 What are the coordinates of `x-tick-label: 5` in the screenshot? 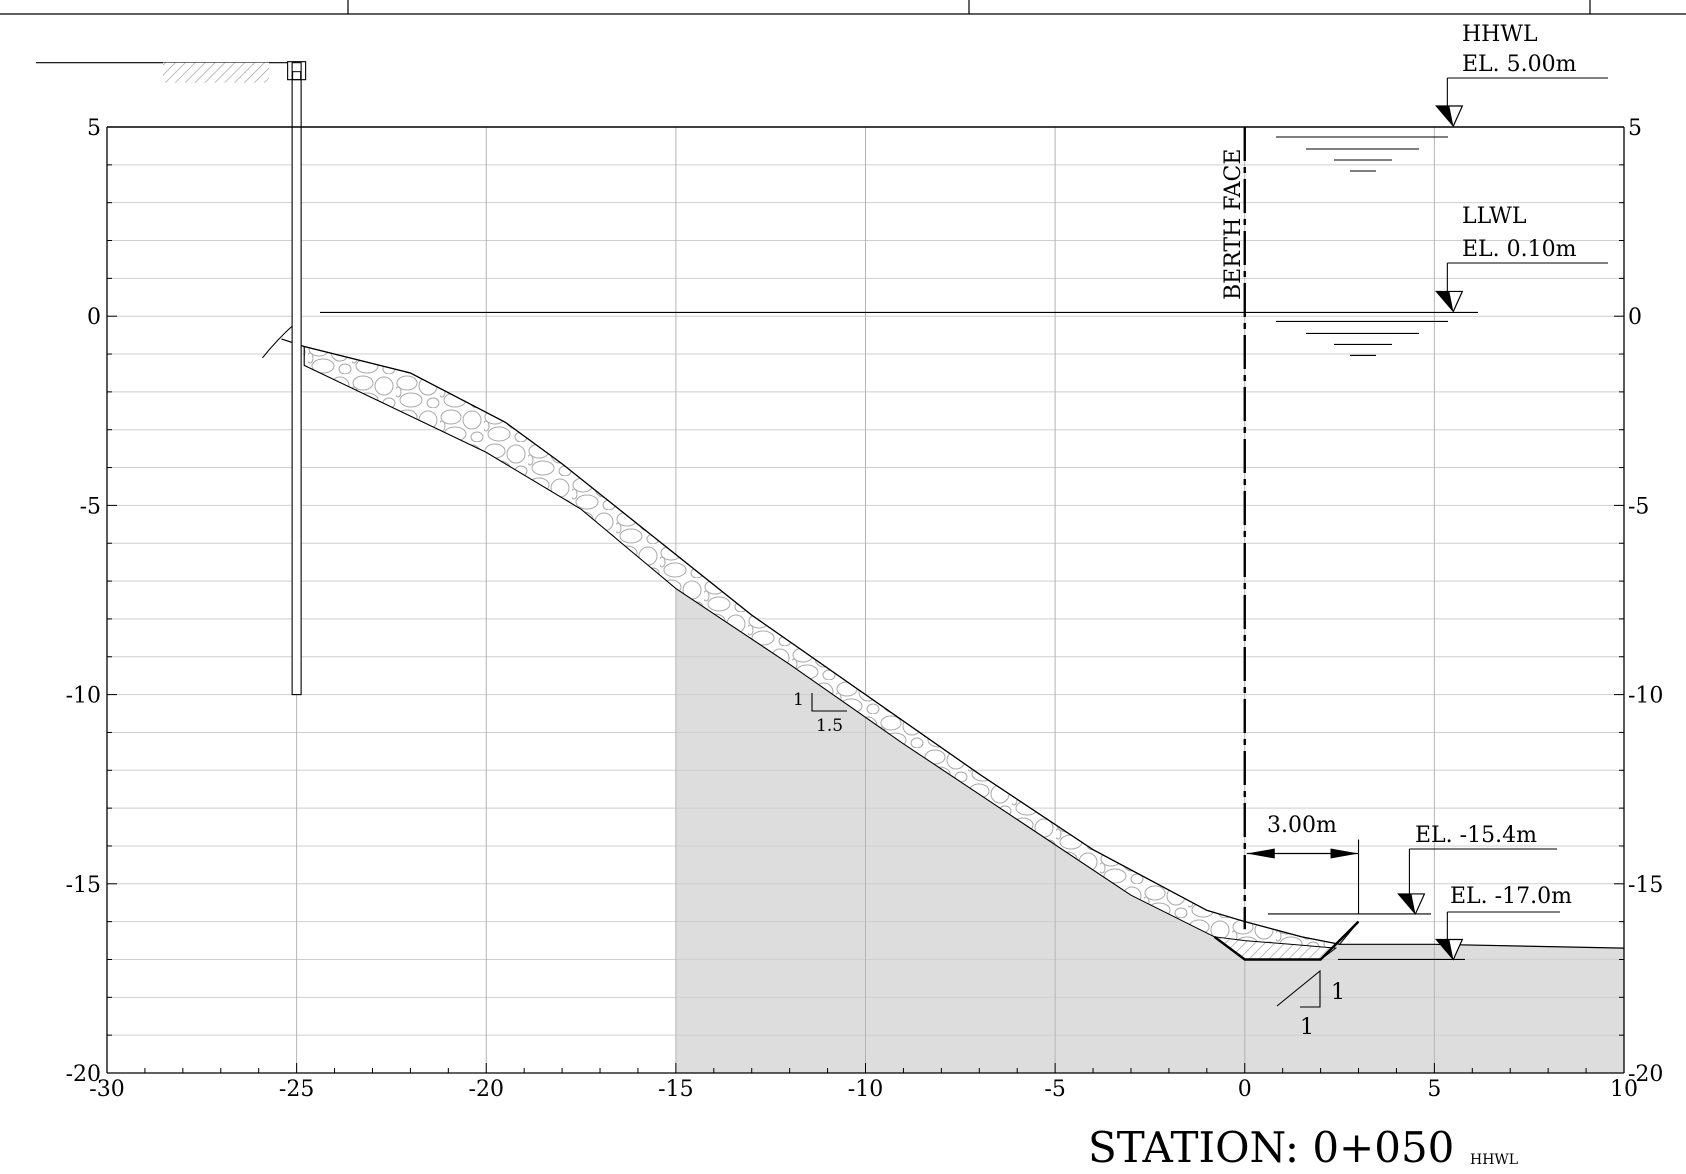 It's located at (1434, 1089).